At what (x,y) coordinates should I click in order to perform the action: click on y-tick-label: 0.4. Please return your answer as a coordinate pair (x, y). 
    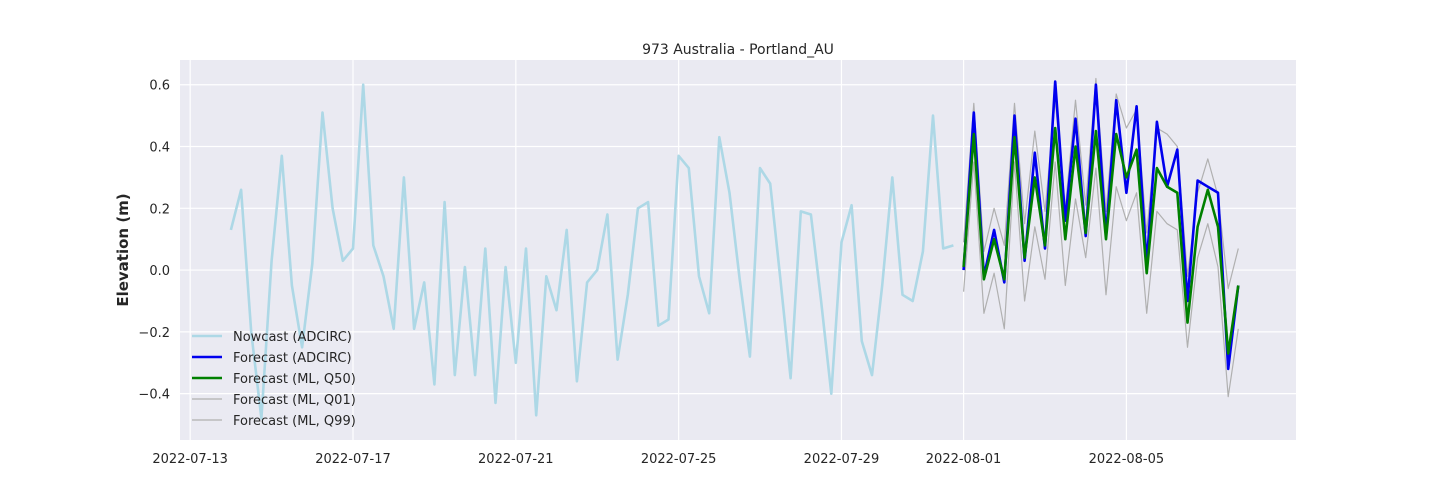
    Looking at the image, I should click on (159, 148).